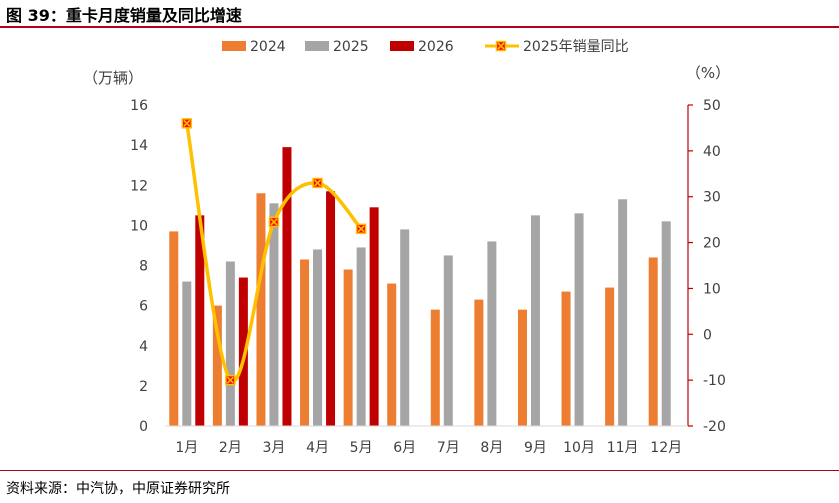 Image resolution: width=839 pixels, height=503 pixels. What do you see at coordinates (139, 106) in the screenshot?
I see `y-left-tick-label: 16` at bounding box center [139, 106].